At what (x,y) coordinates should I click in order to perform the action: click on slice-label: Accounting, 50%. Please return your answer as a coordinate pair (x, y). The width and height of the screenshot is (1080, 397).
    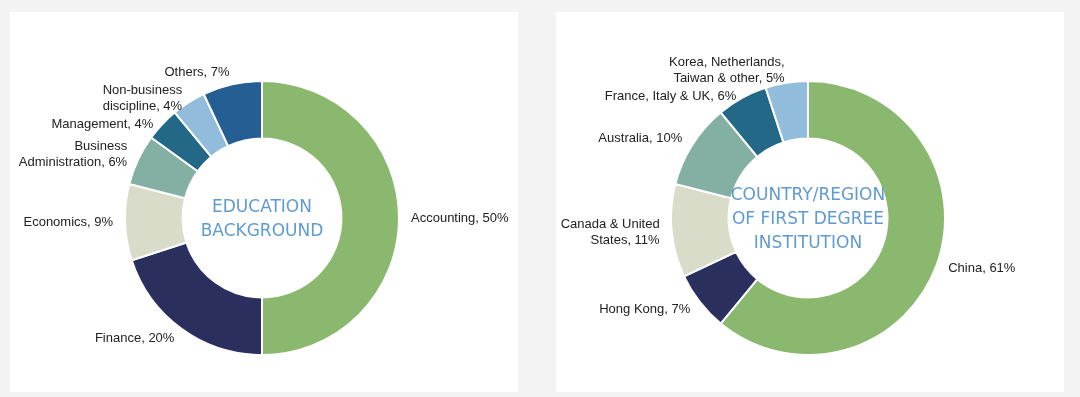
    Looking at the image, I should click on (460, 217).